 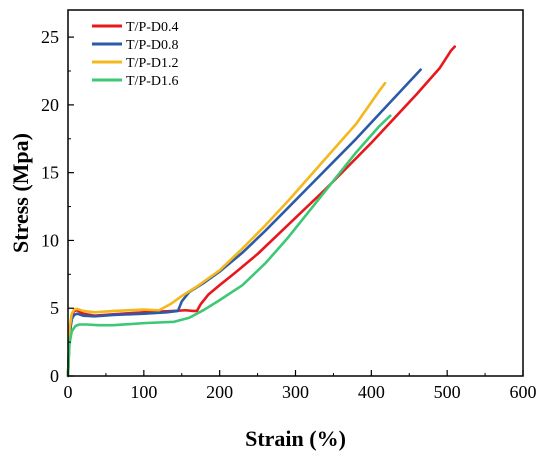 I want to click on legend-label: T/P-D0.8, so click(x=152, y=45).